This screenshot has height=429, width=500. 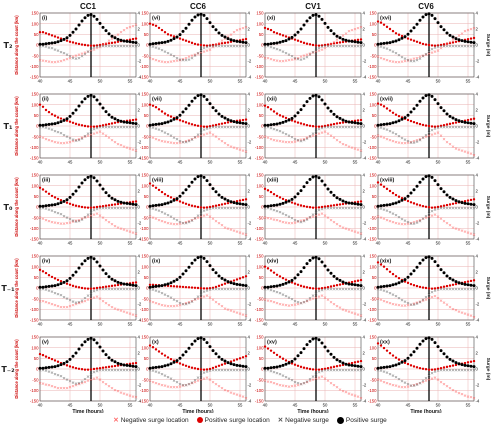 I want to click on panel-label: (x), so click(x=155, y=343).